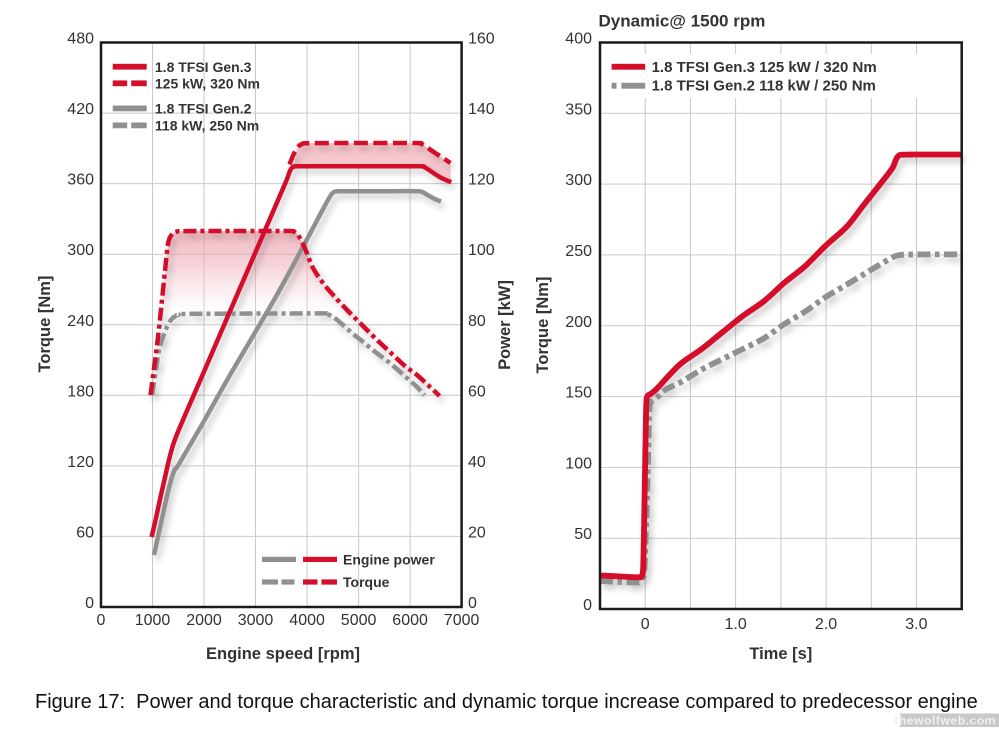 The width and height of the screenshot is (999, 732). Describe the element at coordinates (80, 39) in the screenshot. I see `svg-text: 480` at that location.